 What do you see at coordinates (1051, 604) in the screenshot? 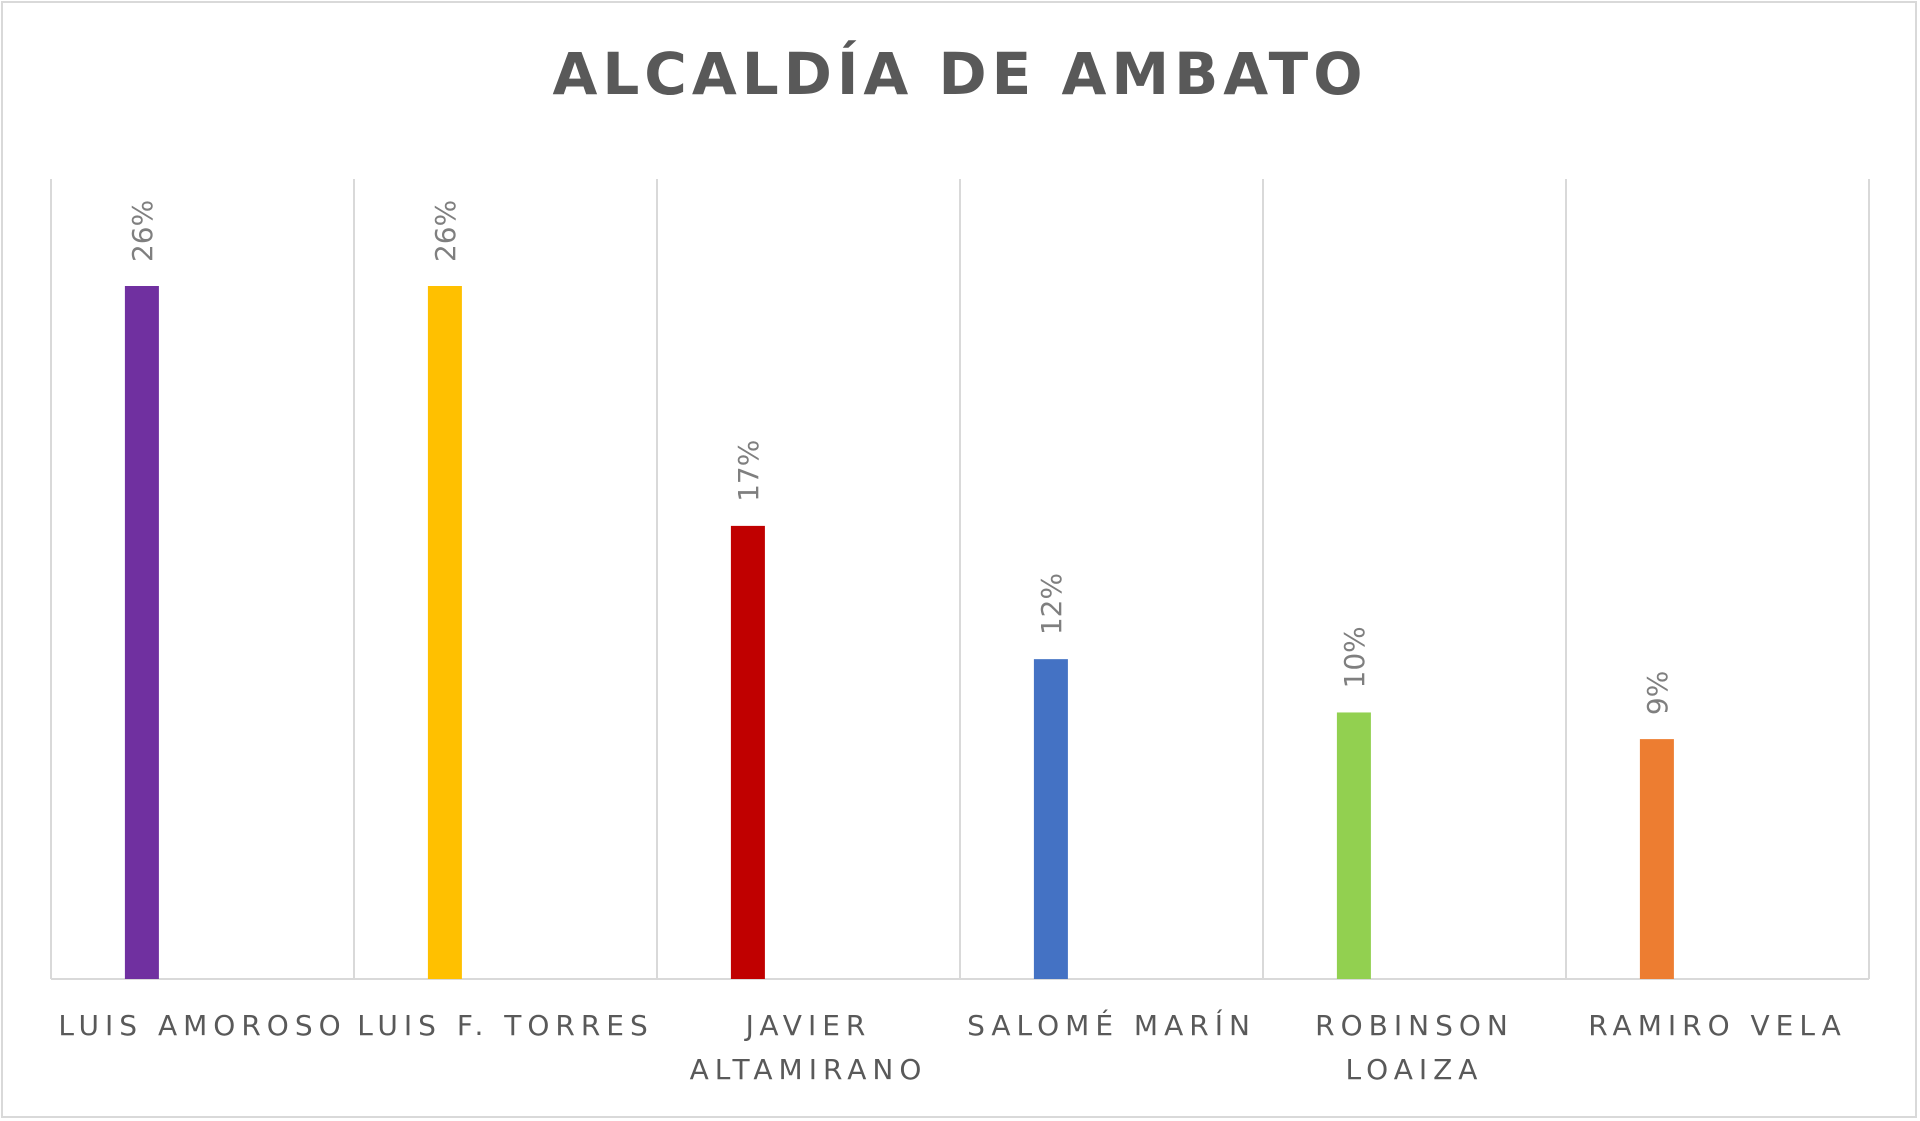
I see `data-label: 12%` at bounding box center [1051, 604].